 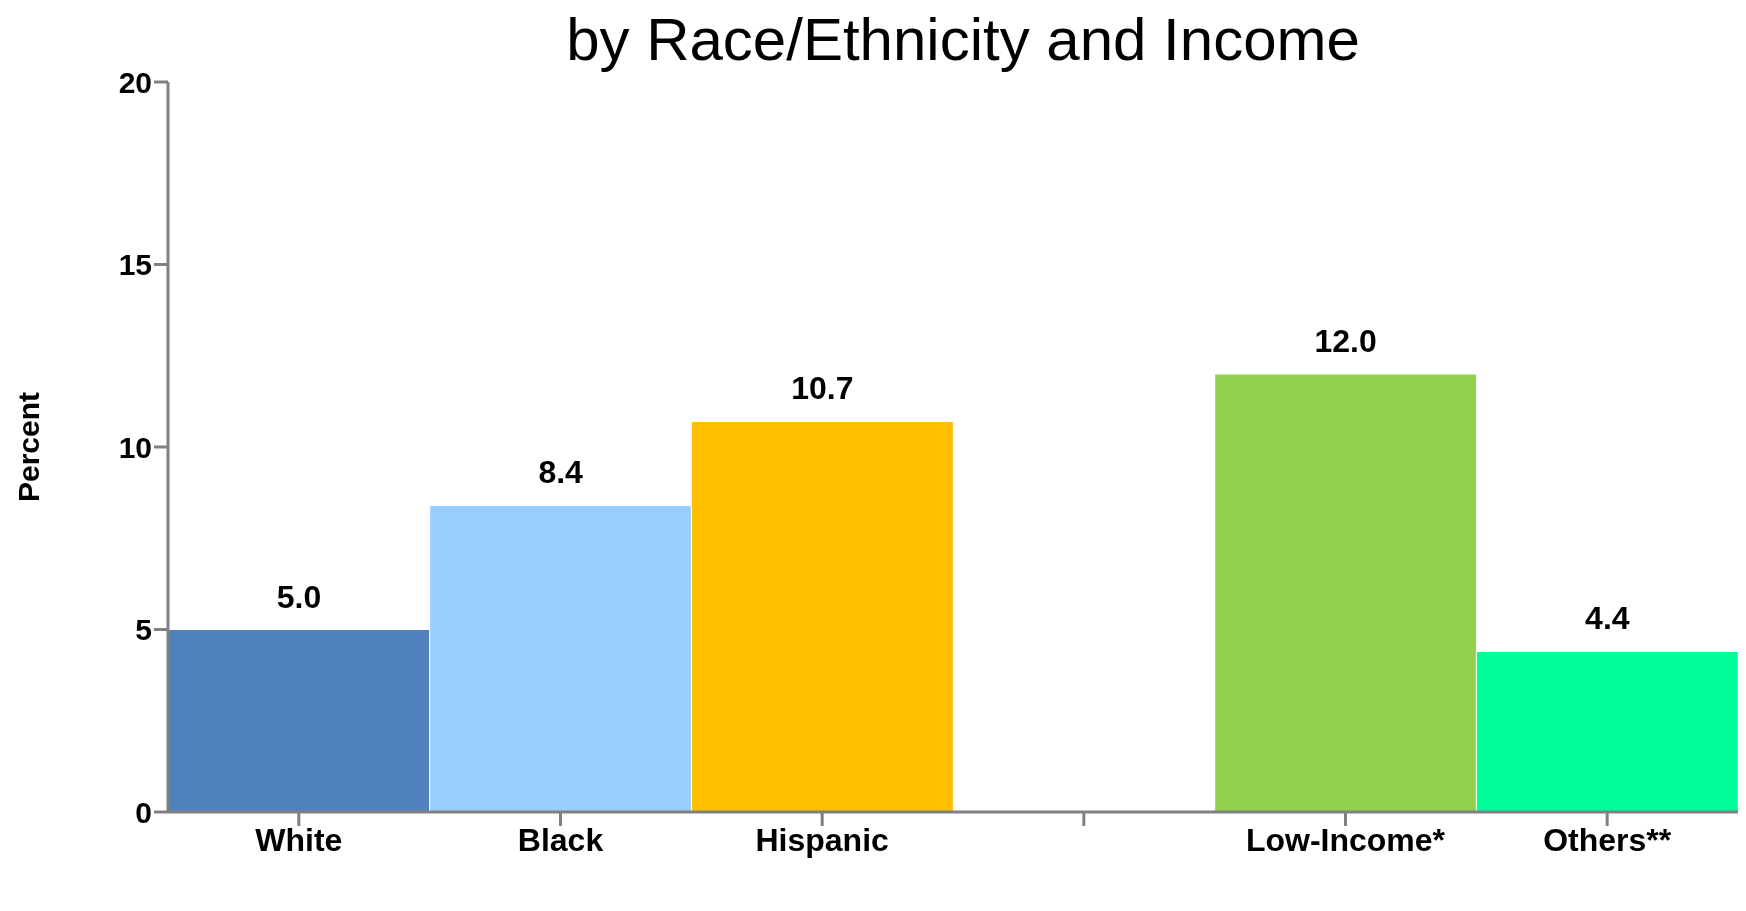 I want to click on y-tick-label: 15, so click(x=135, y=265).